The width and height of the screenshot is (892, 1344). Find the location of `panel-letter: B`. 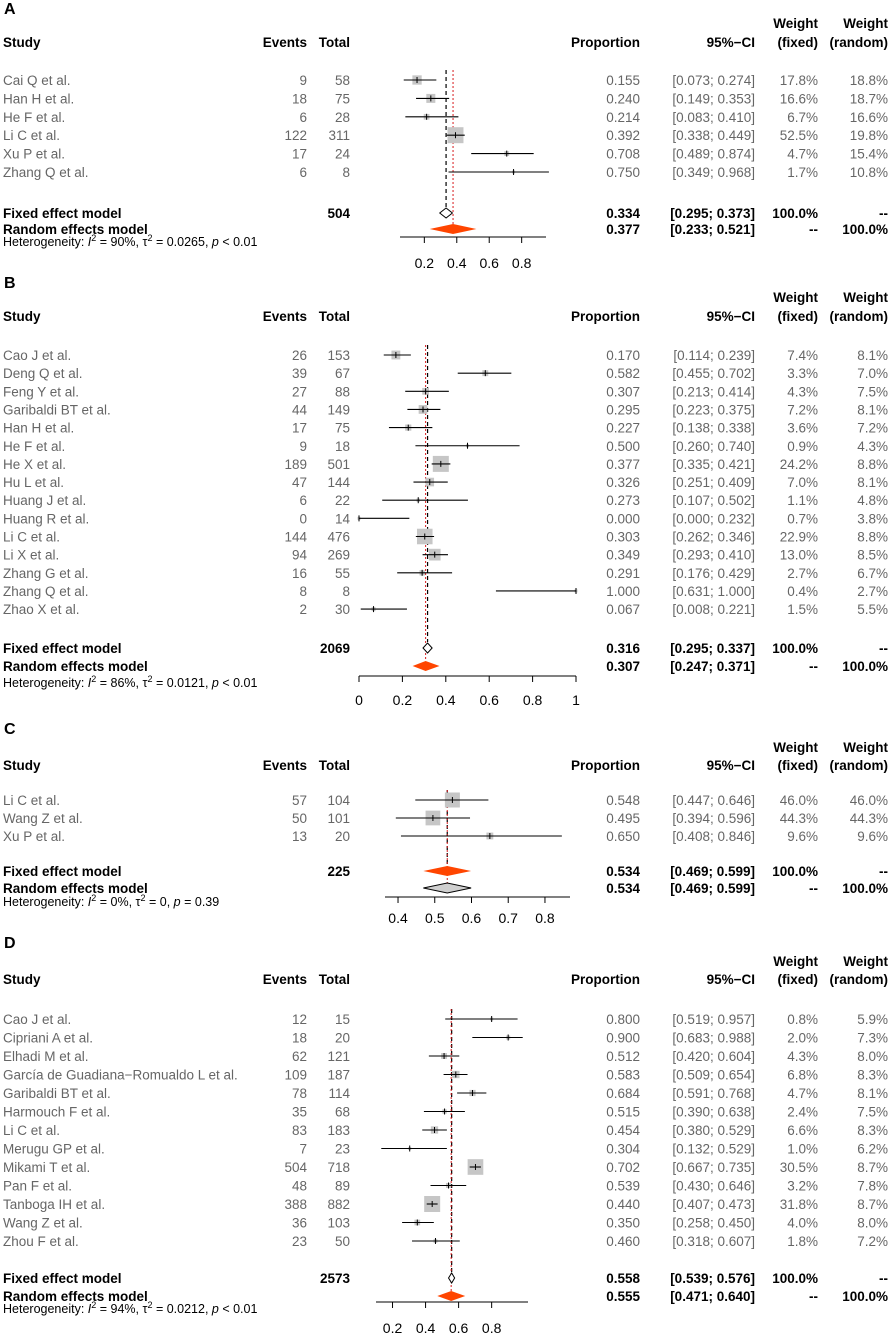

panel-letter: B is located at coordinates (10, 283).